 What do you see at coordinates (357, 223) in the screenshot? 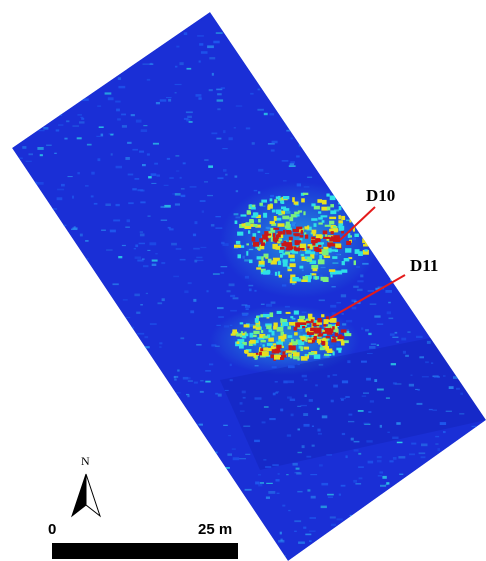
I see `leader-line-d10` at bounding box center [357, 223].